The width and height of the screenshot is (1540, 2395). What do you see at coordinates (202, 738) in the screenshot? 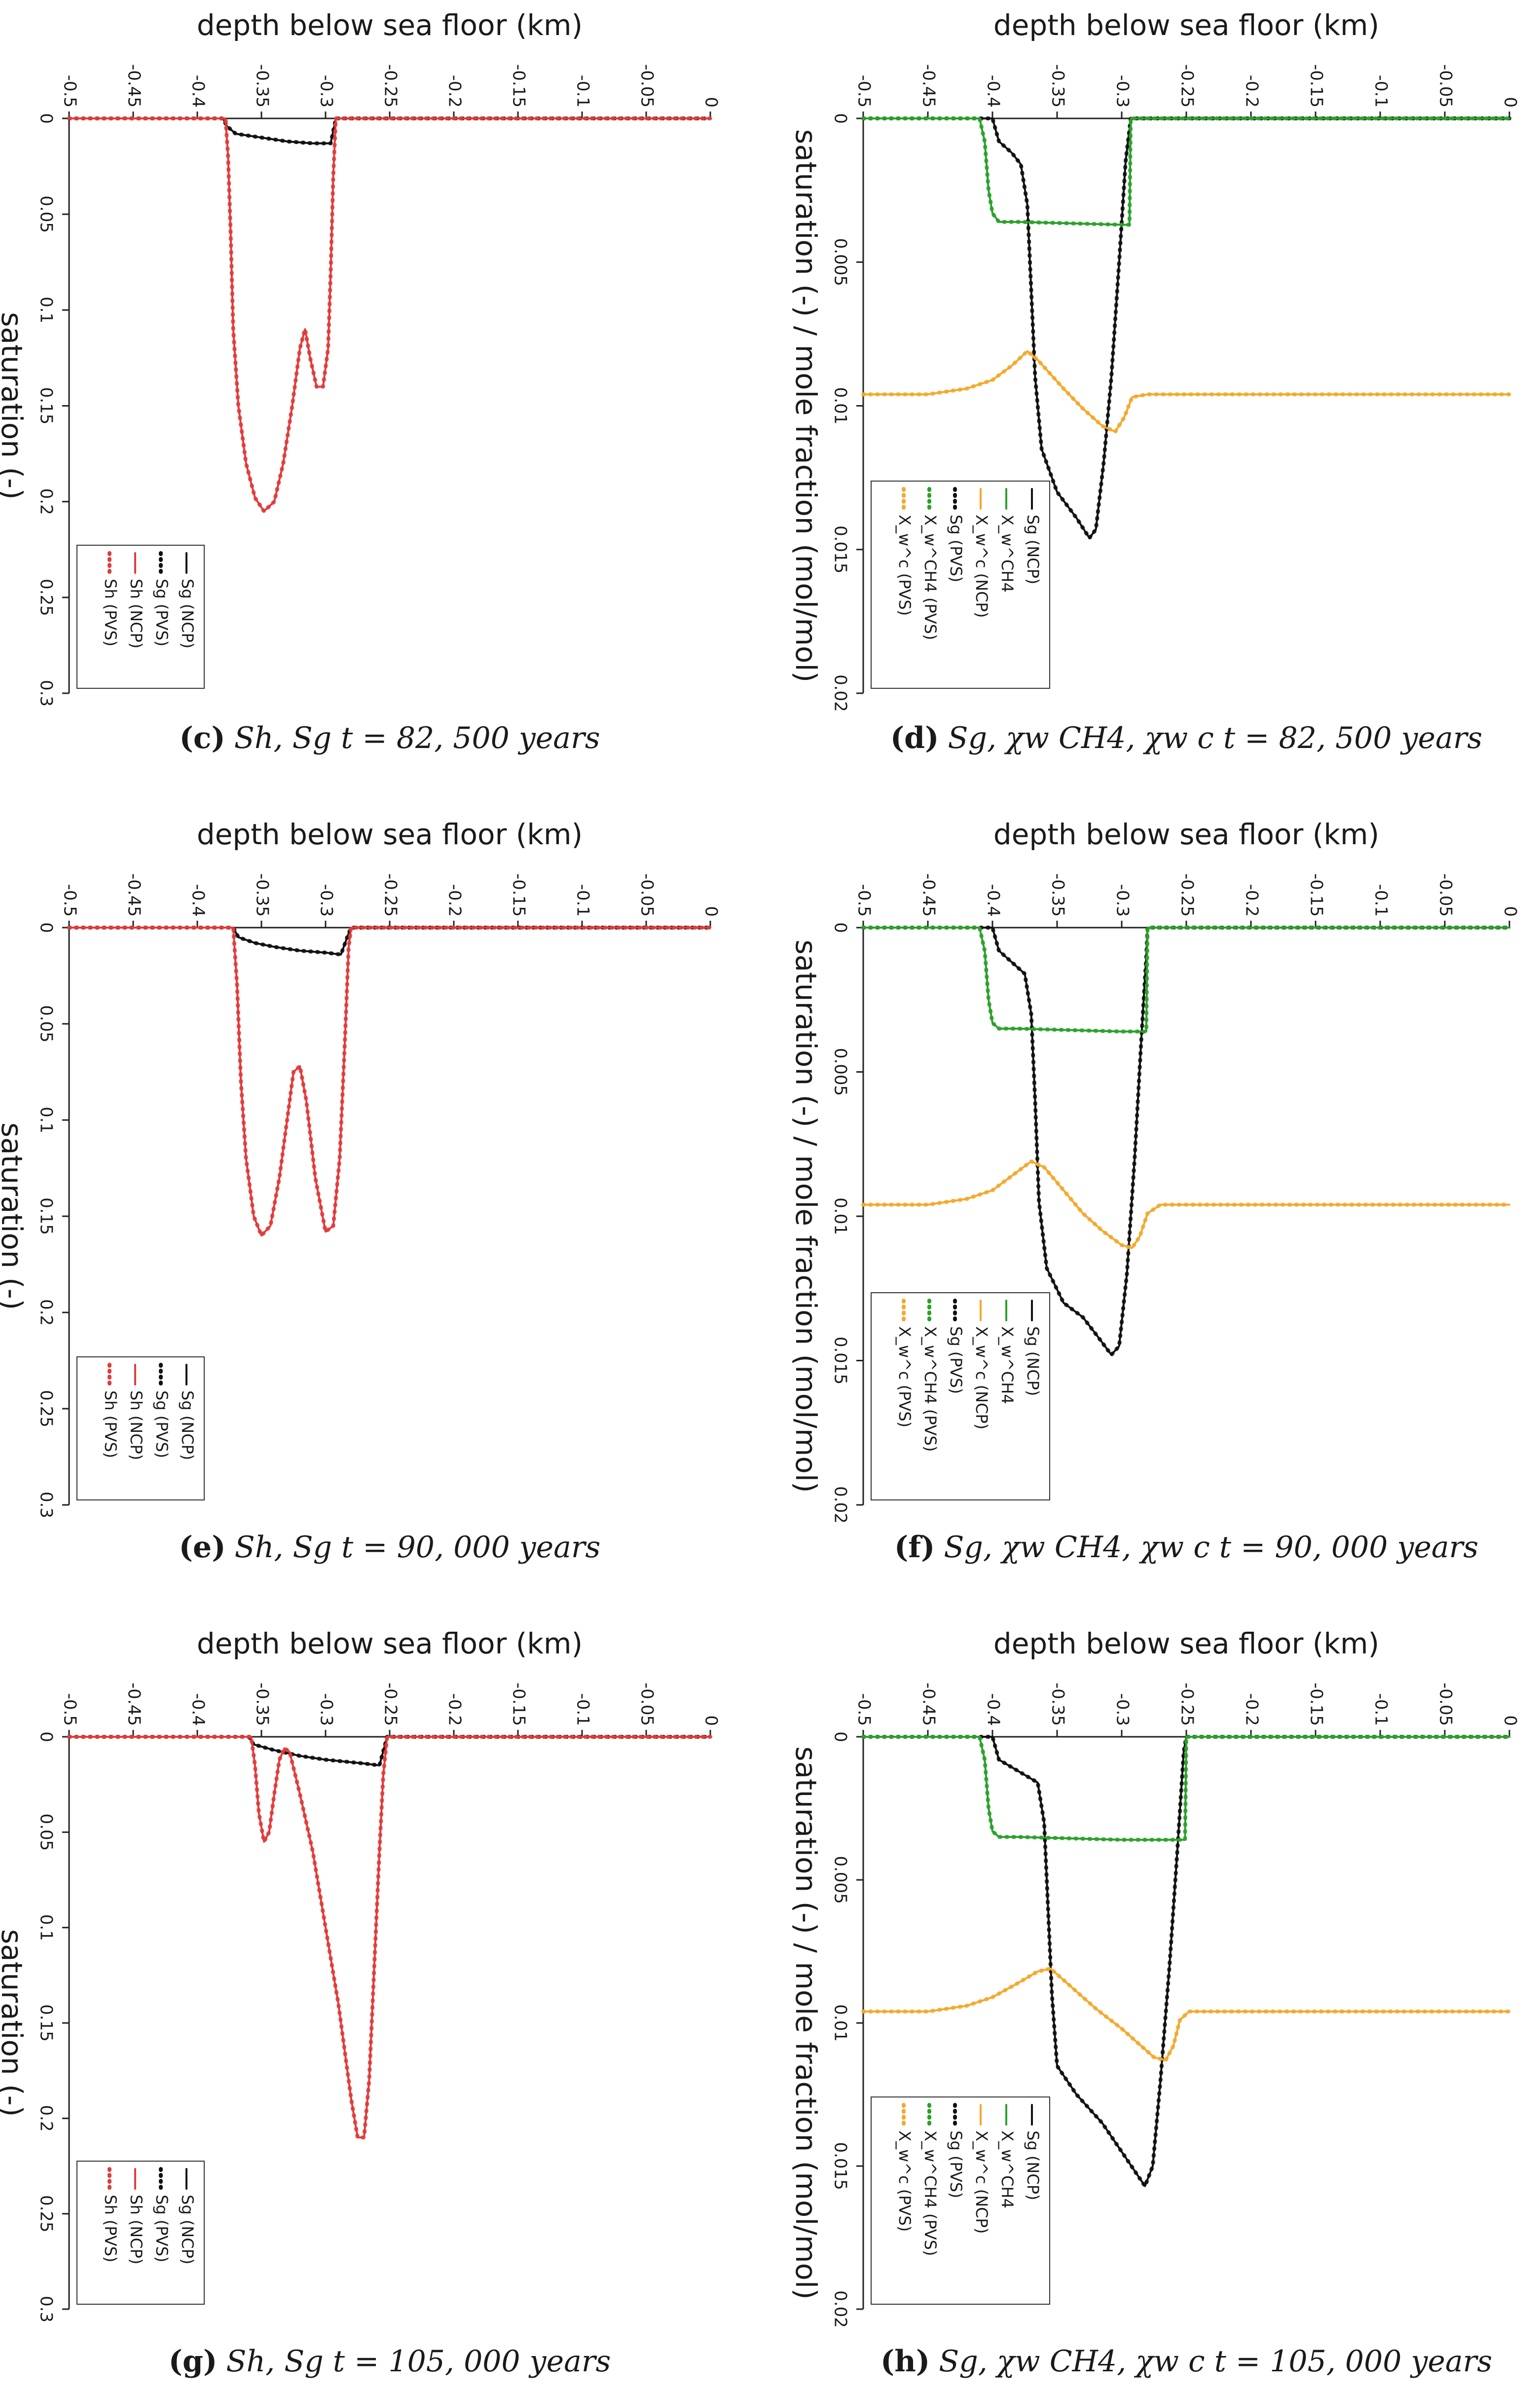
I see `caption-letter: (c)` at bounding box center [202, 738].